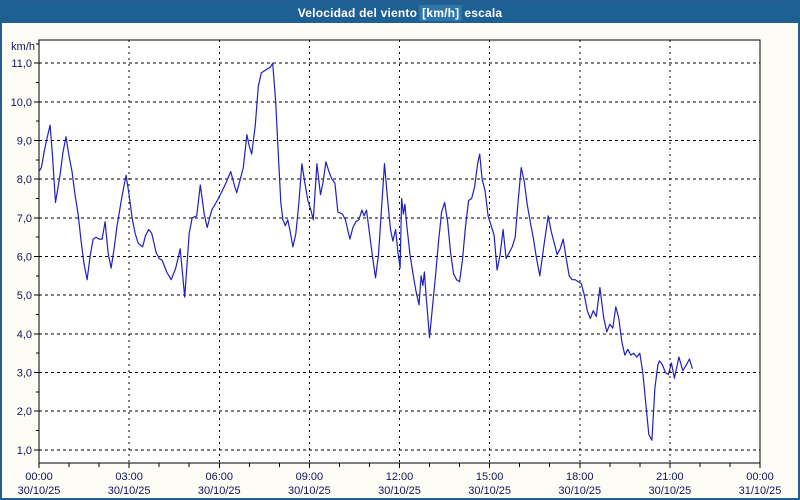  What do you see at coordinates (24, 451) in the screenshot?
I see `y-tick-label: 1,0` at bounding box center [24, 451].